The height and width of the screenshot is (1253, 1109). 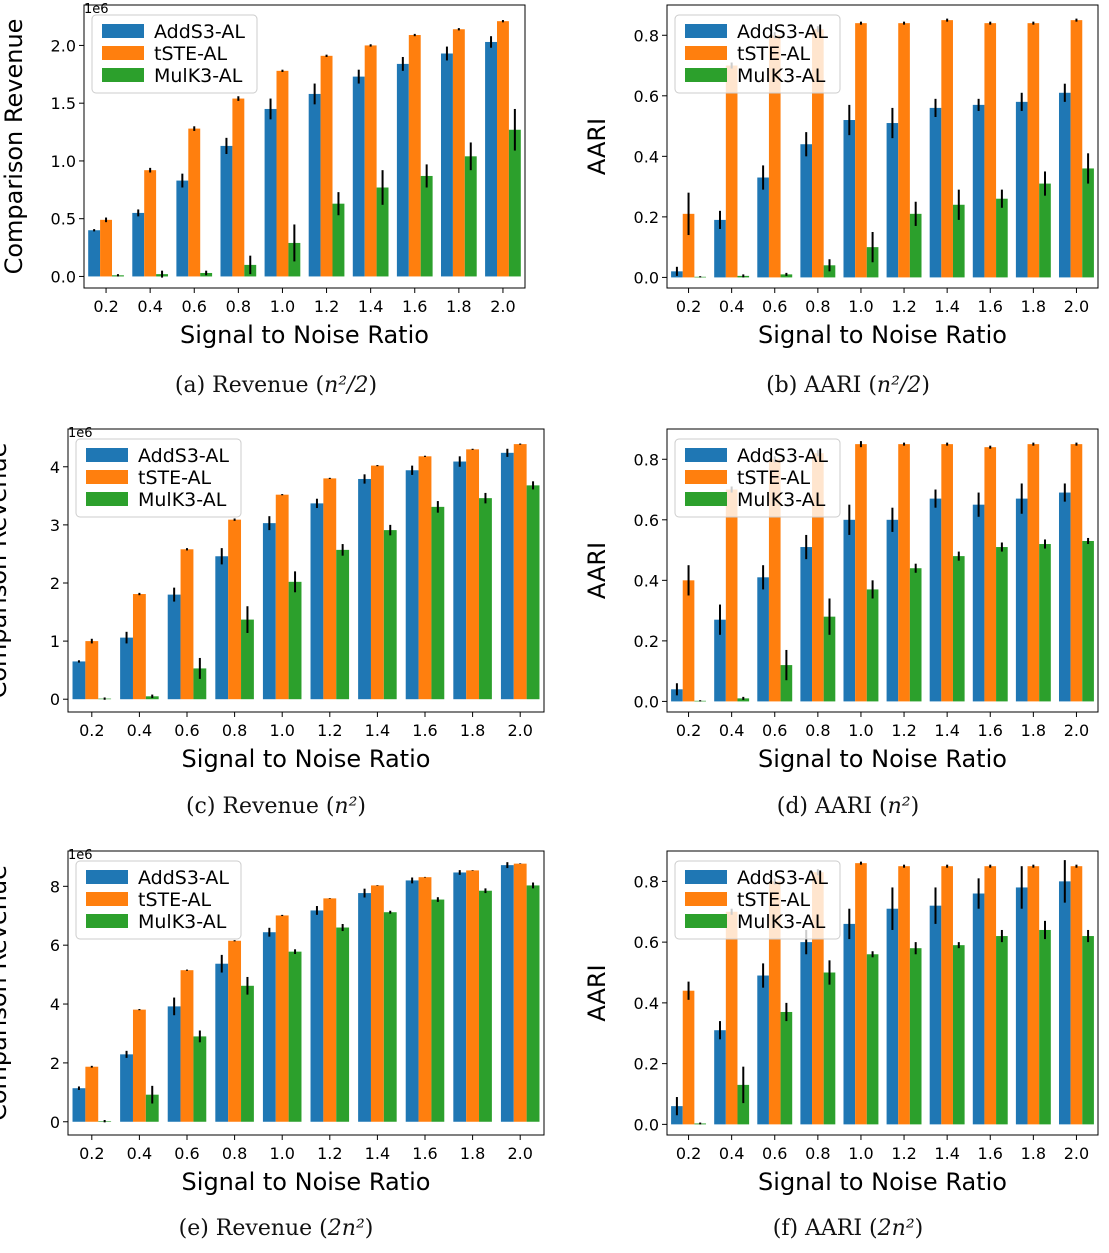 I want to click on x-tick-label: 1.8, so click(x=1033, y=730).